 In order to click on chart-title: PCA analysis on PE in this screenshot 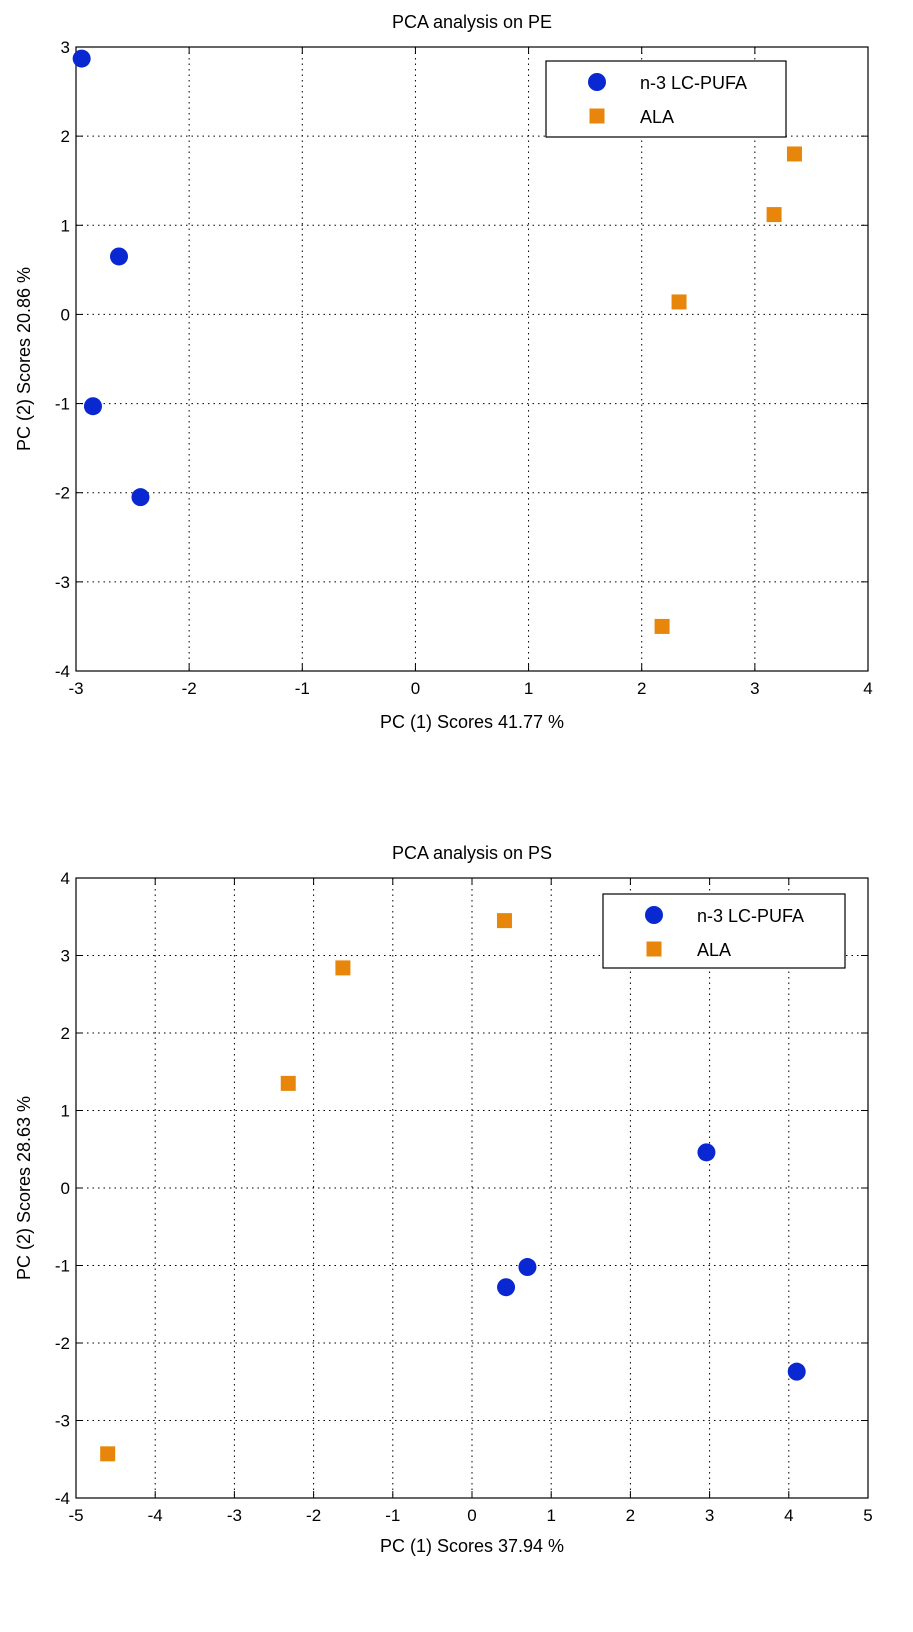, I will do `click(472, 22)`.